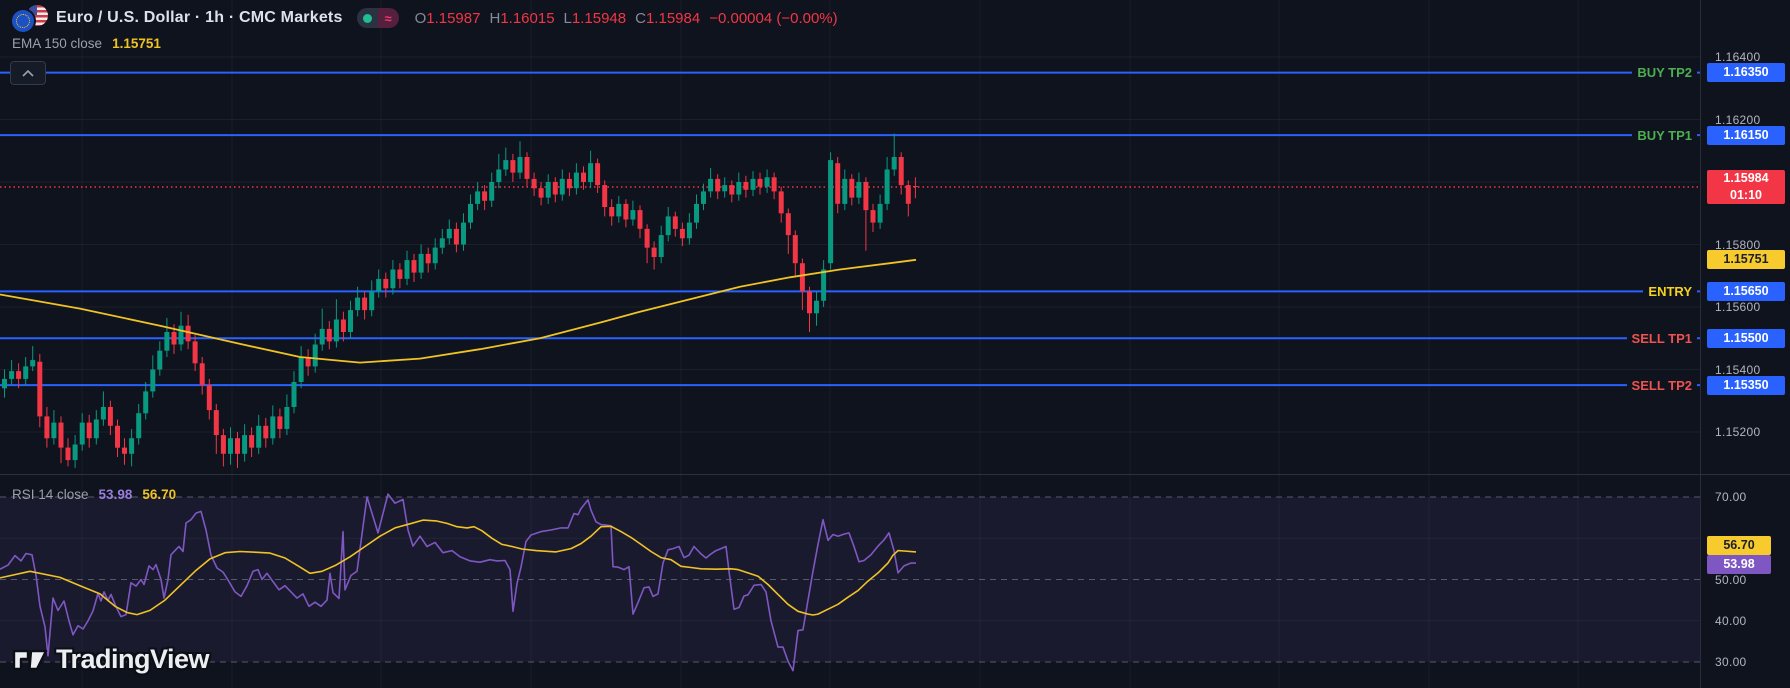  What do you see at coordinates (1746, 291) in the screenshot?
I see `level-badge-entry: 1.15650` at bounding box center [1746, 291].